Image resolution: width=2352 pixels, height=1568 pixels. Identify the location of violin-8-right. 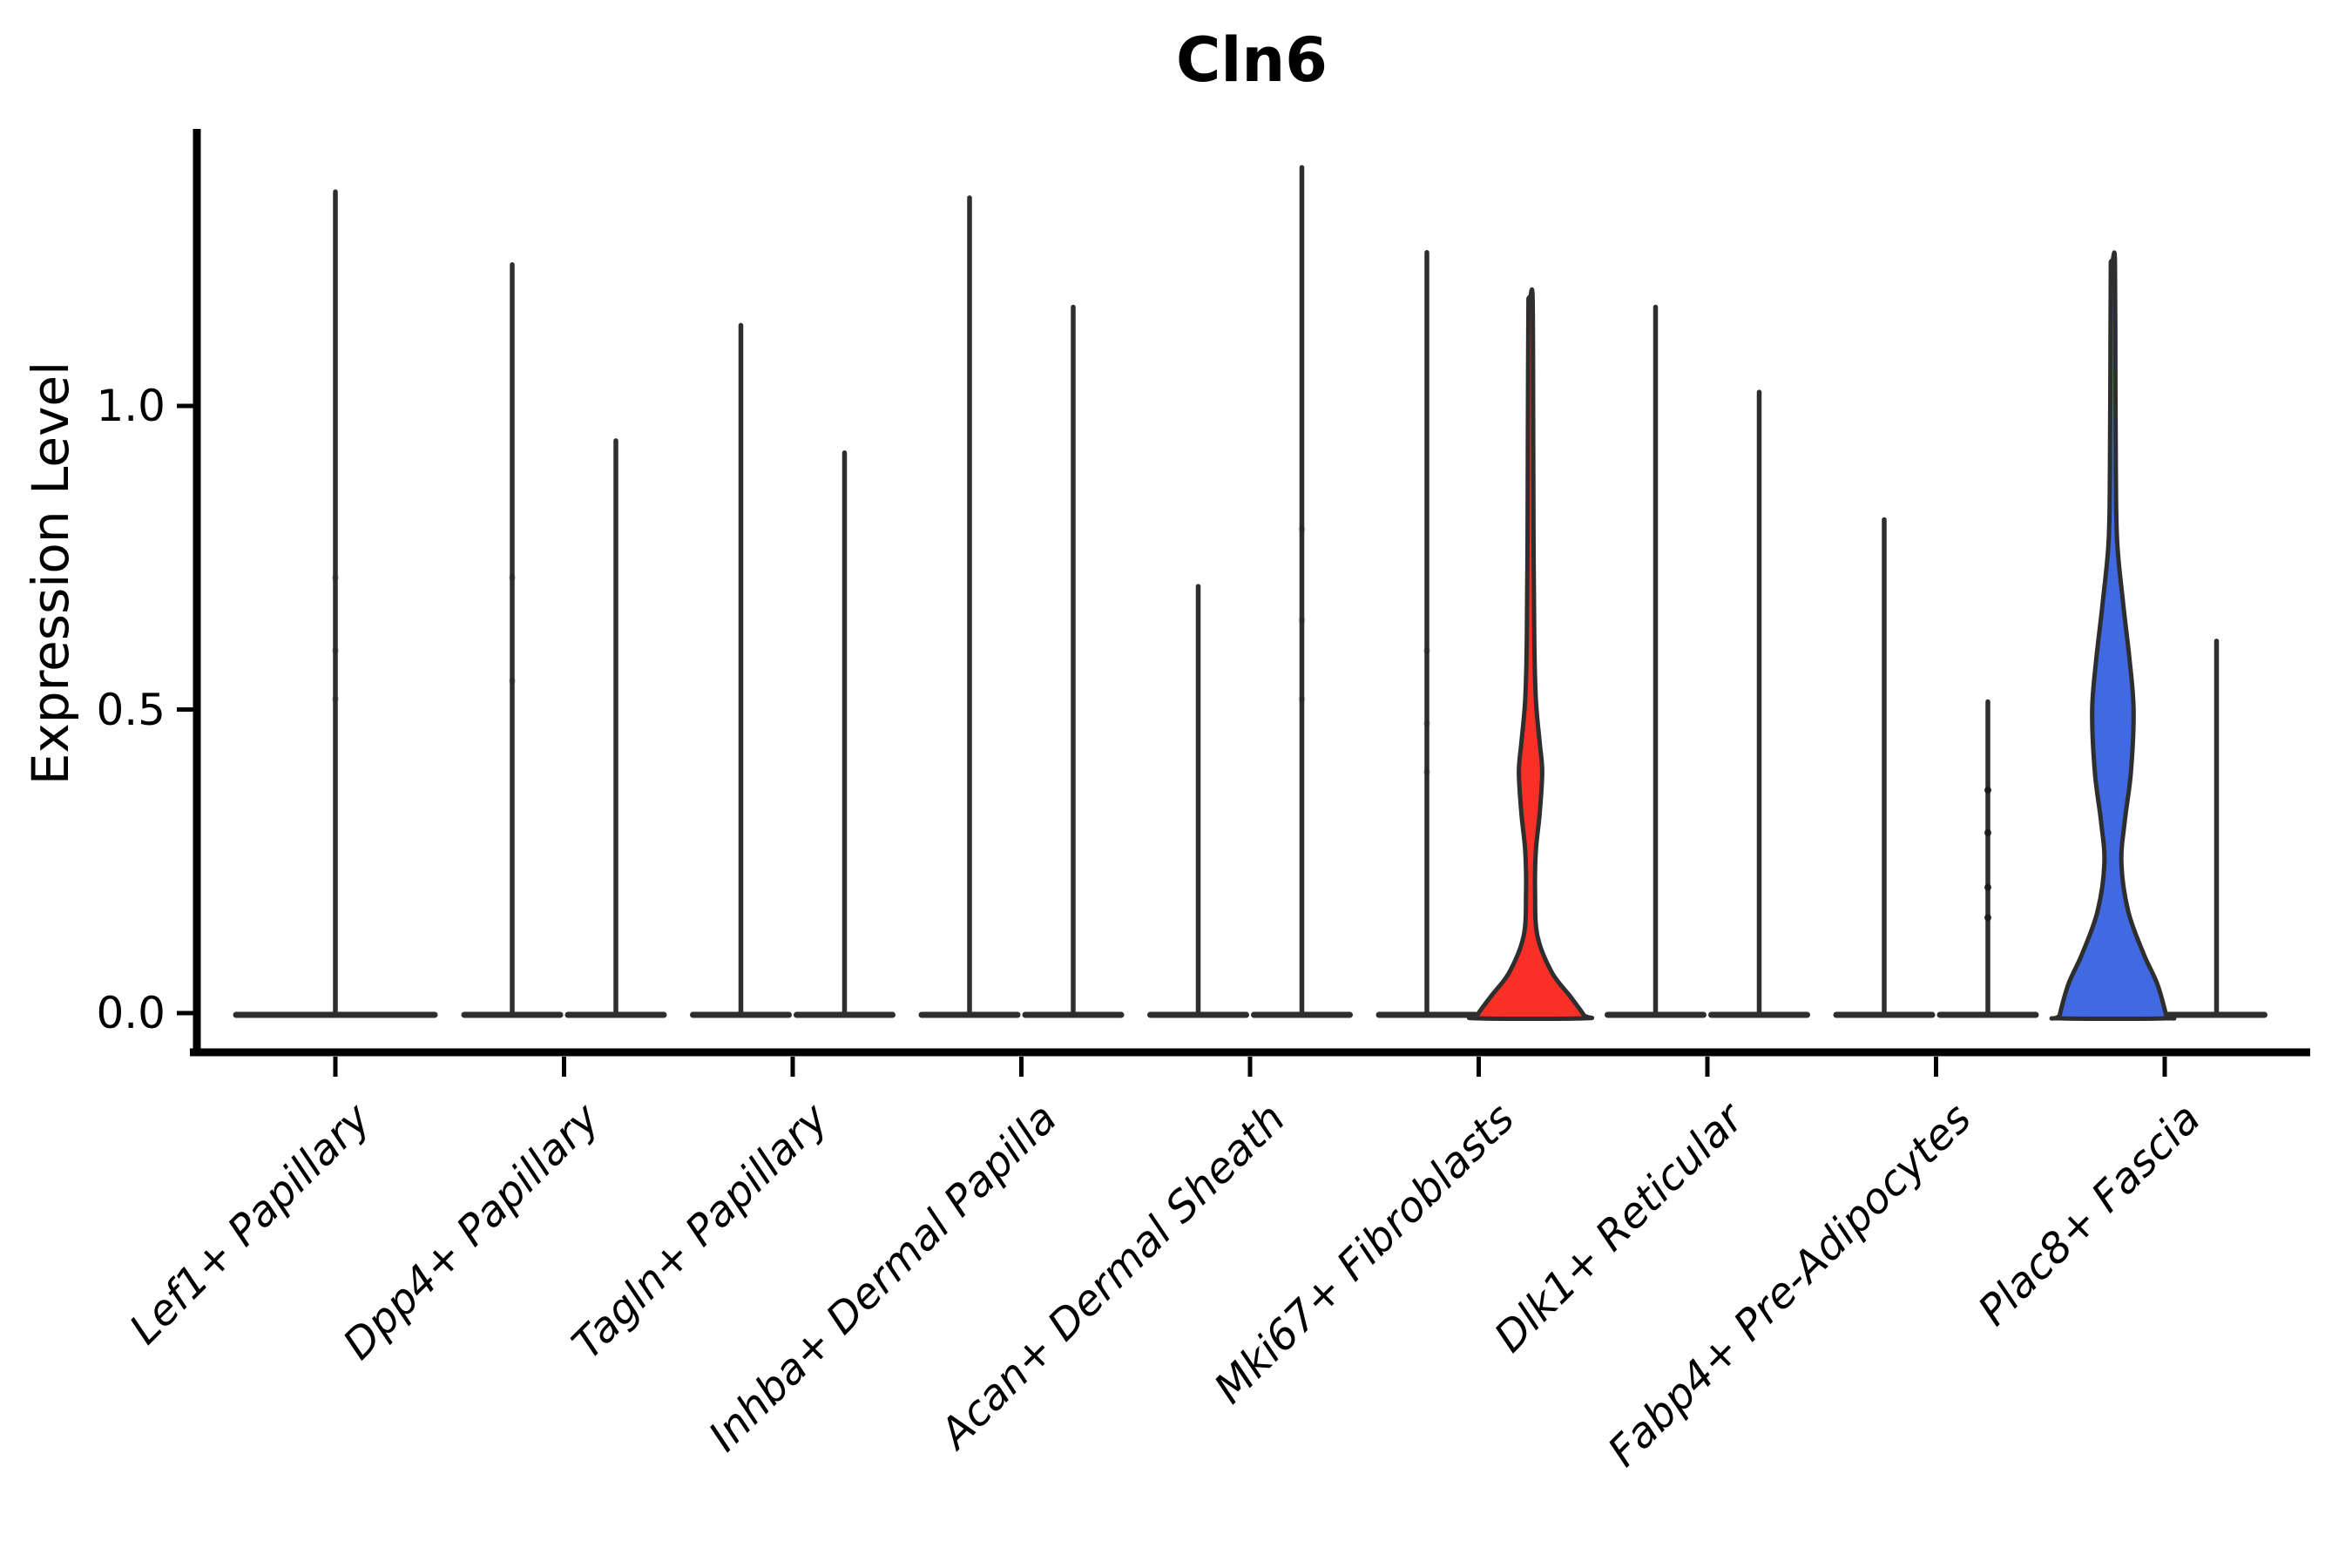
(1988, 859).